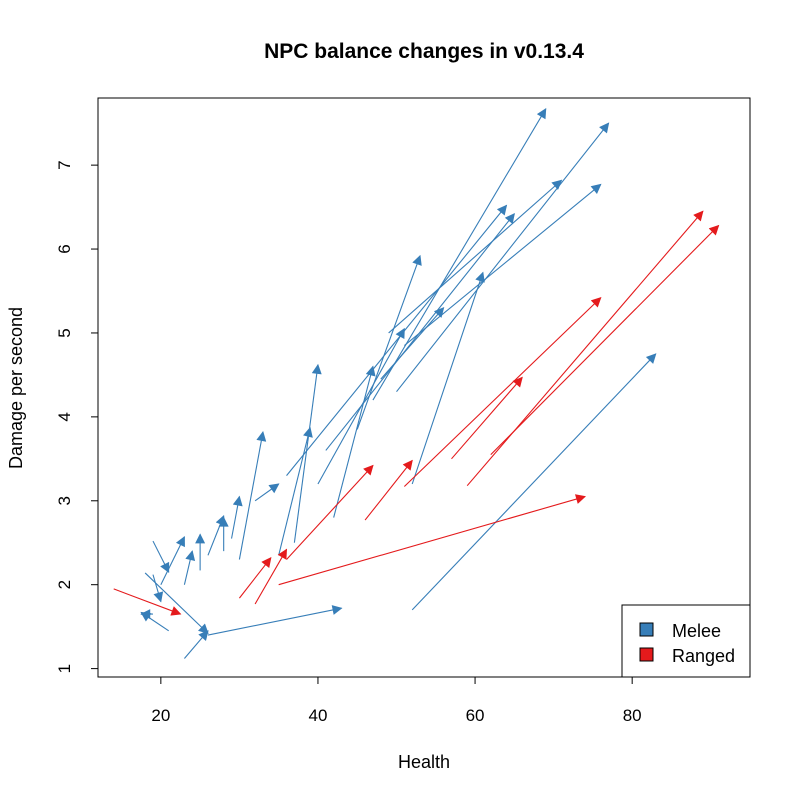  Describe the element at coordinates (64, 164) in the screenshot. I see `y-tick-label: 7` at that location.